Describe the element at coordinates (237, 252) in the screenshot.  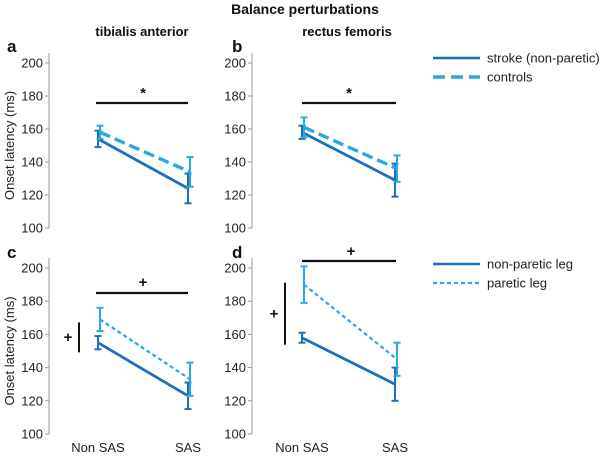
I see `panel-letter: d` at that location.